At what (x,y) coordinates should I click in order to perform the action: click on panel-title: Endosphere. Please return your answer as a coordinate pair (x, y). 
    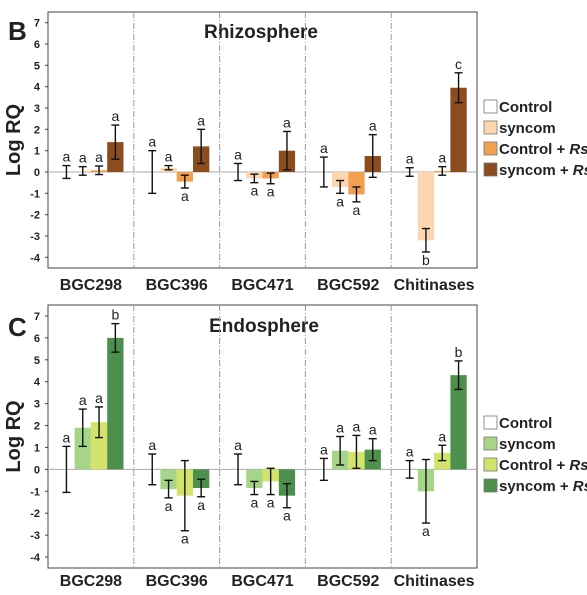
    Looking at the image, I should click on (264, 326).